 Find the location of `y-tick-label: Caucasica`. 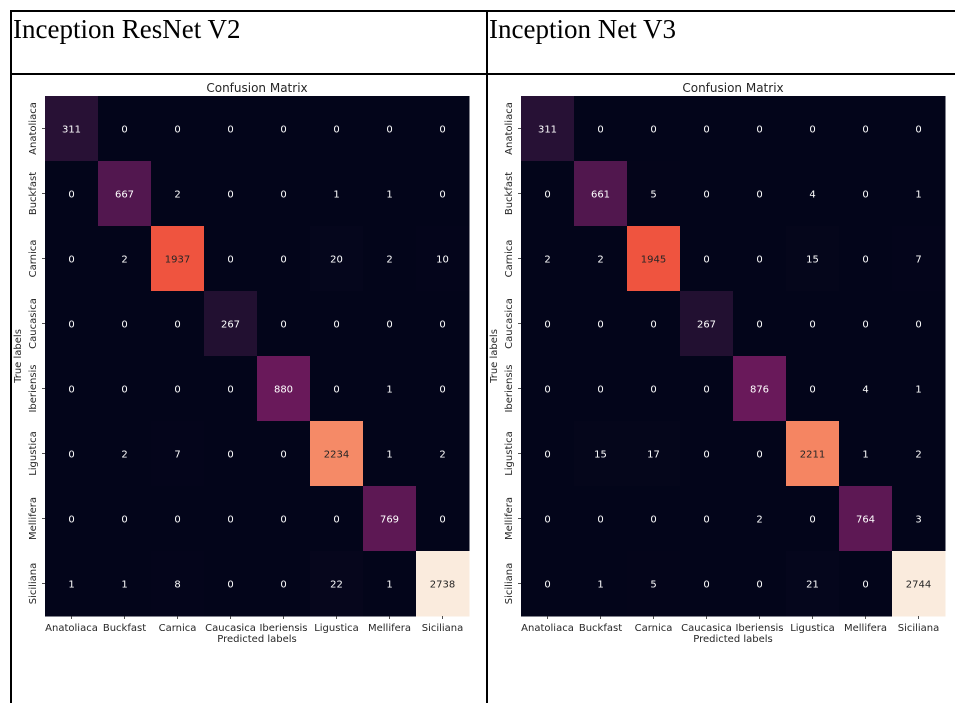

y-tick-label: Caucasica is located at coordinates (33, 323).